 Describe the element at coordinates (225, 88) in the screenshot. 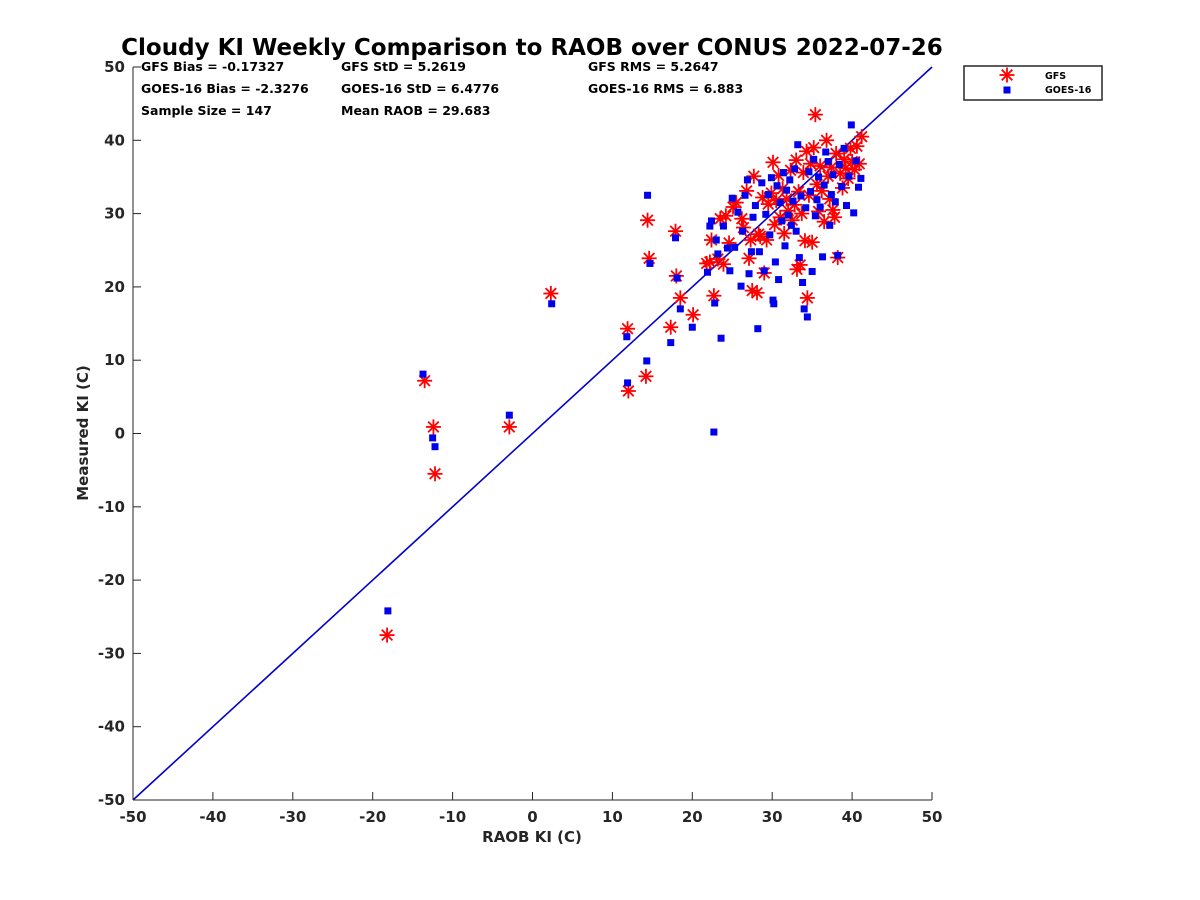

I see `stat-goes-bias: GOES-16 Bias = -2.3276` at that location.